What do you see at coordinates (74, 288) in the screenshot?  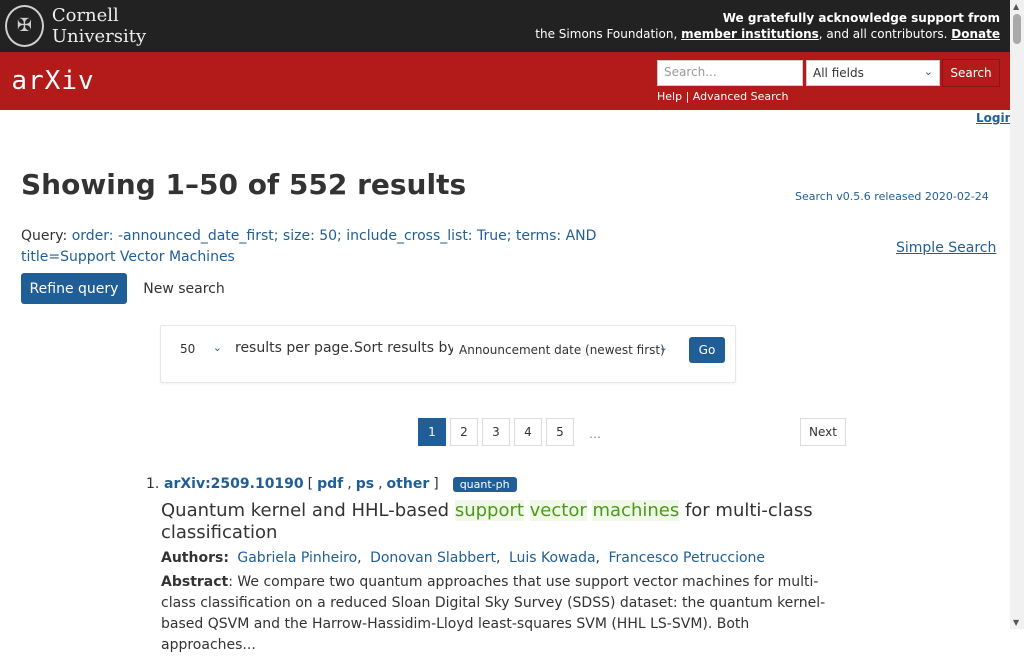 I see `refine-query-button: Refine query` at bounding box center [74, 288].